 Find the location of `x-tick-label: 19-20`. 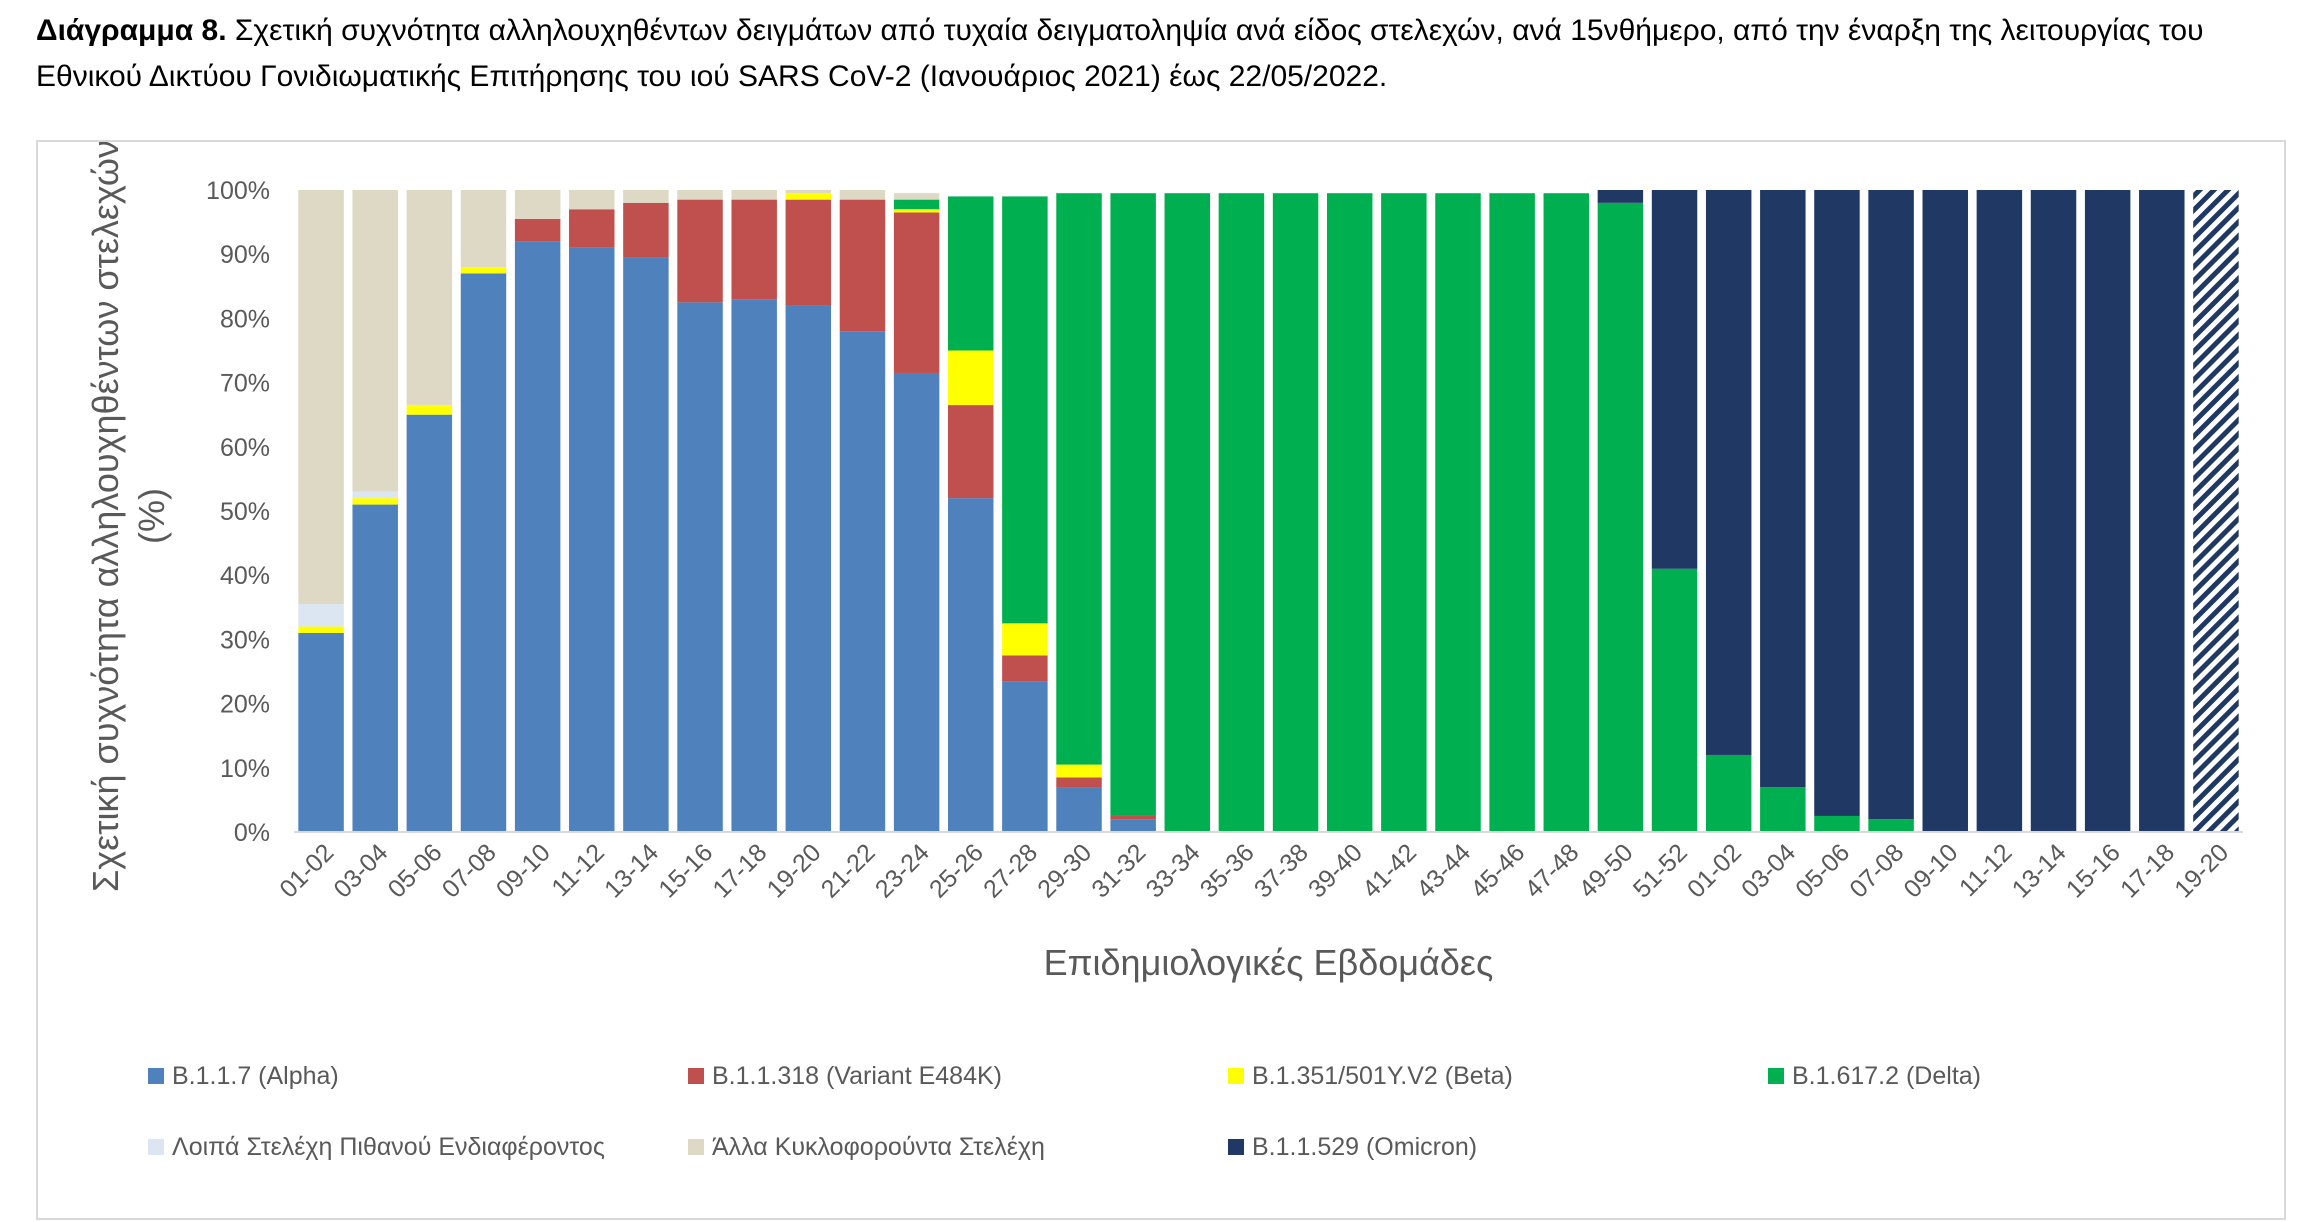

x-tick-label: 19-20 is located at coordinates (2201, 870).